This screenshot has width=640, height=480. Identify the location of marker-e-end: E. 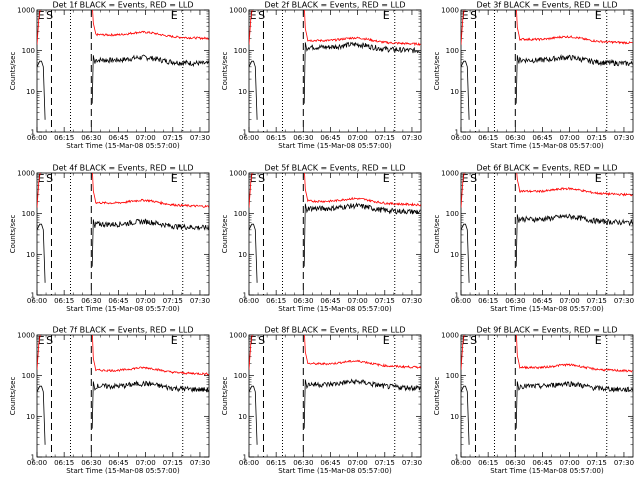
(386, 340).